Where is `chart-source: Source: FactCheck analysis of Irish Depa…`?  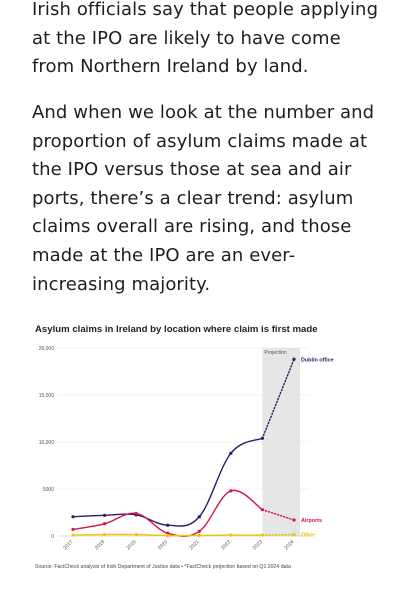 chart-source: Source: FactCheck analysis of Irish Depa… is located at coordinates (163, 567).